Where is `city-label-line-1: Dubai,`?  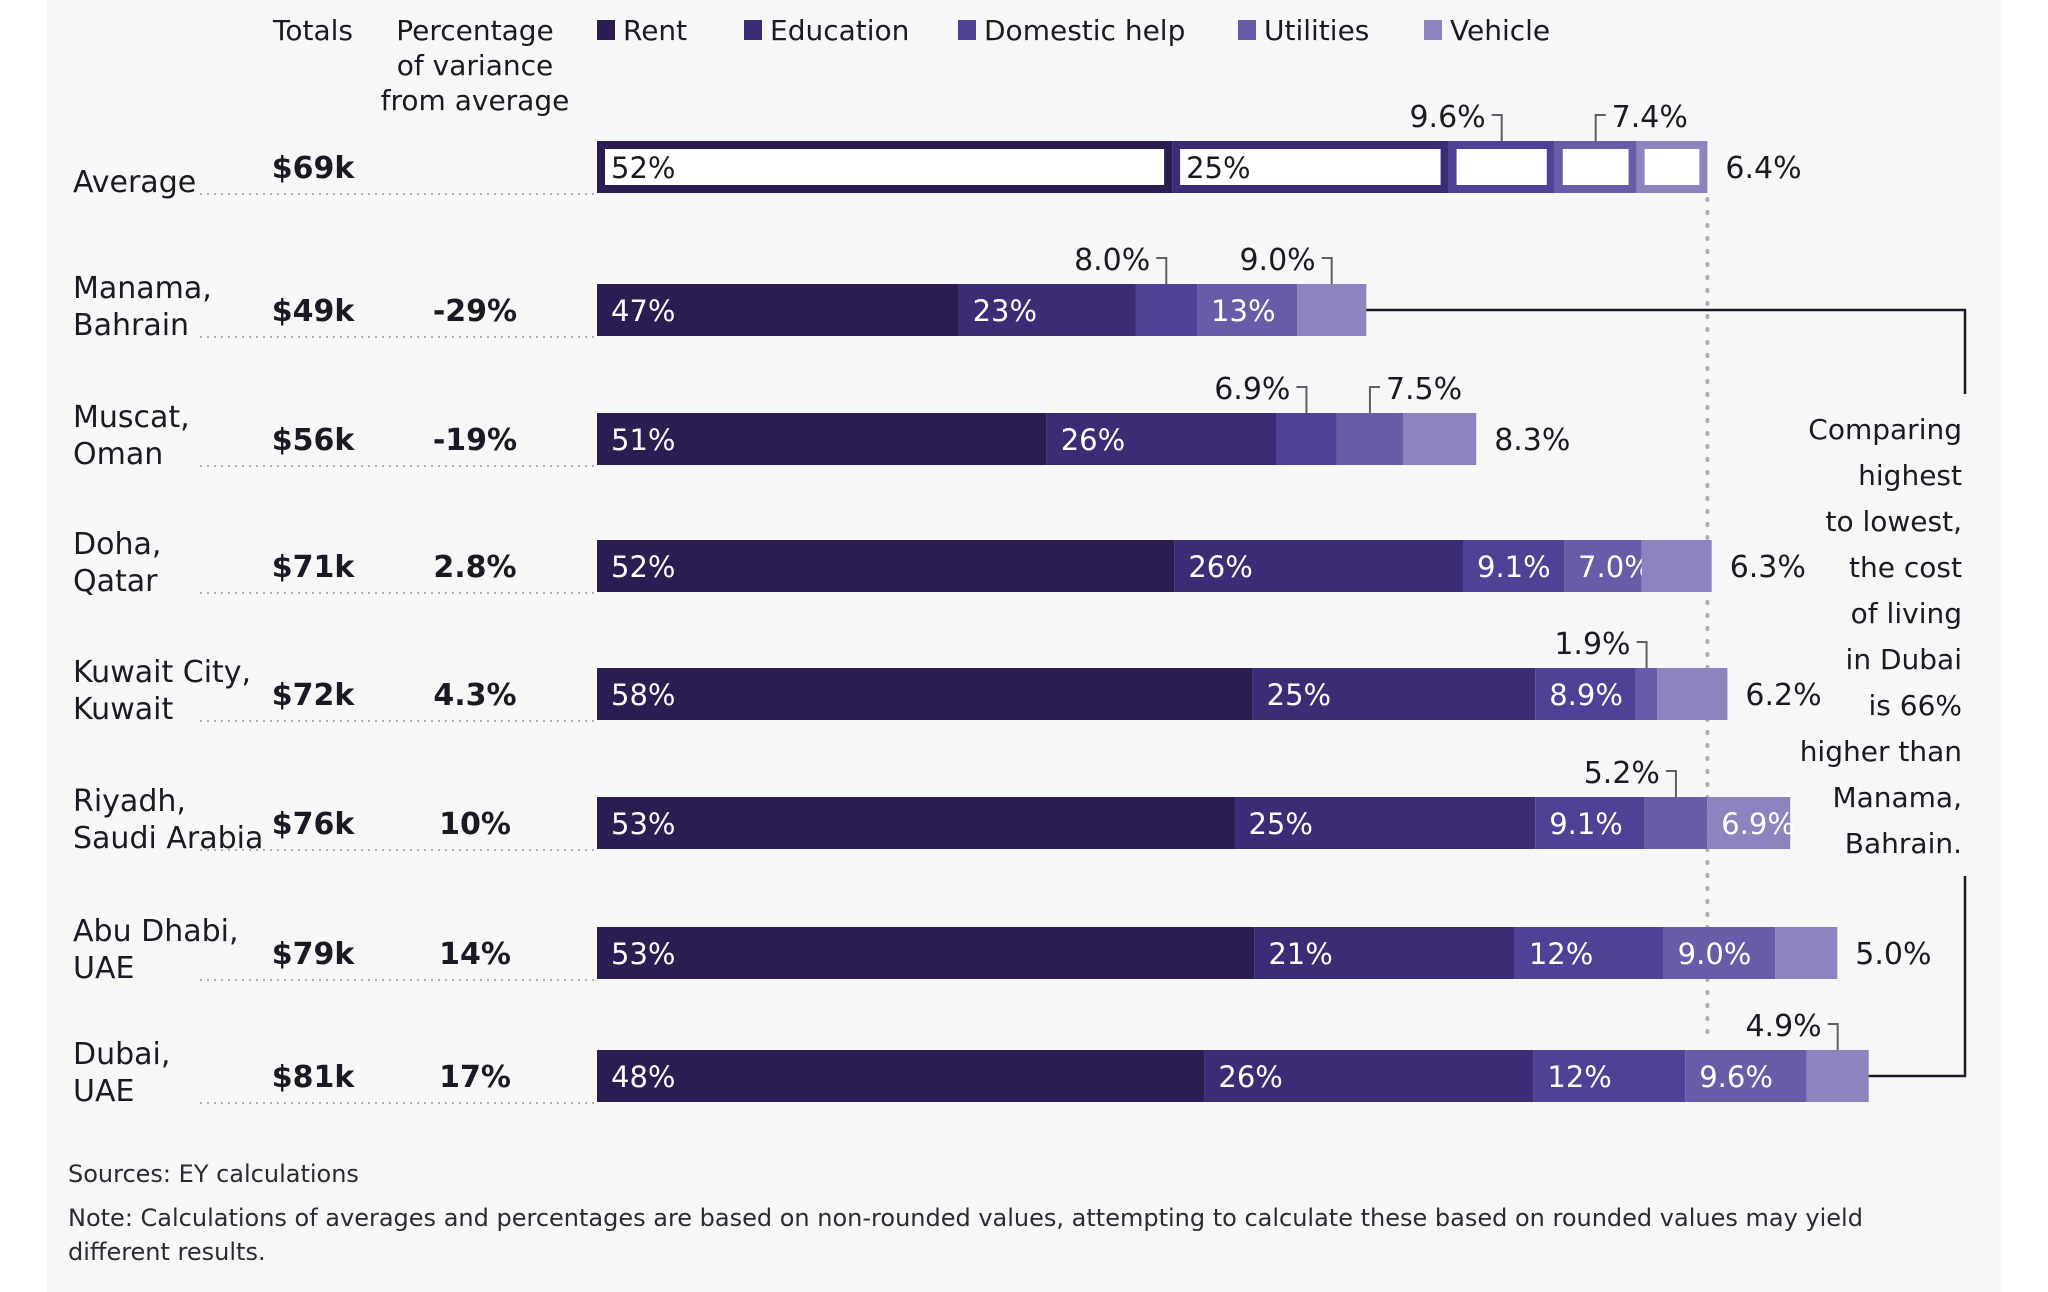
city-label-line-1: Dubai, is located at coordinates (121, 1054).